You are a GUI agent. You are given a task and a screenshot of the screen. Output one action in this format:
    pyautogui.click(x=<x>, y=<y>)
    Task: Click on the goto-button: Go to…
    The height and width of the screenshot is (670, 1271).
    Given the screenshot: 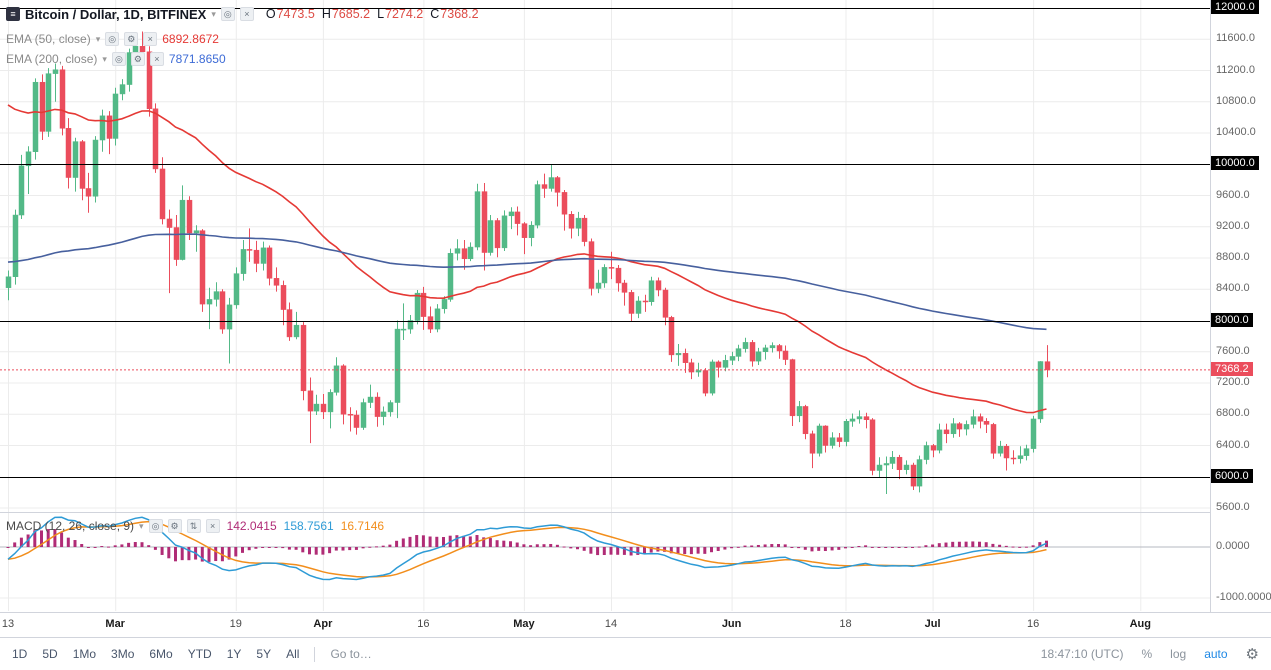 What is the action you would take?
    pyautogui.click(x=351, y=654)
    